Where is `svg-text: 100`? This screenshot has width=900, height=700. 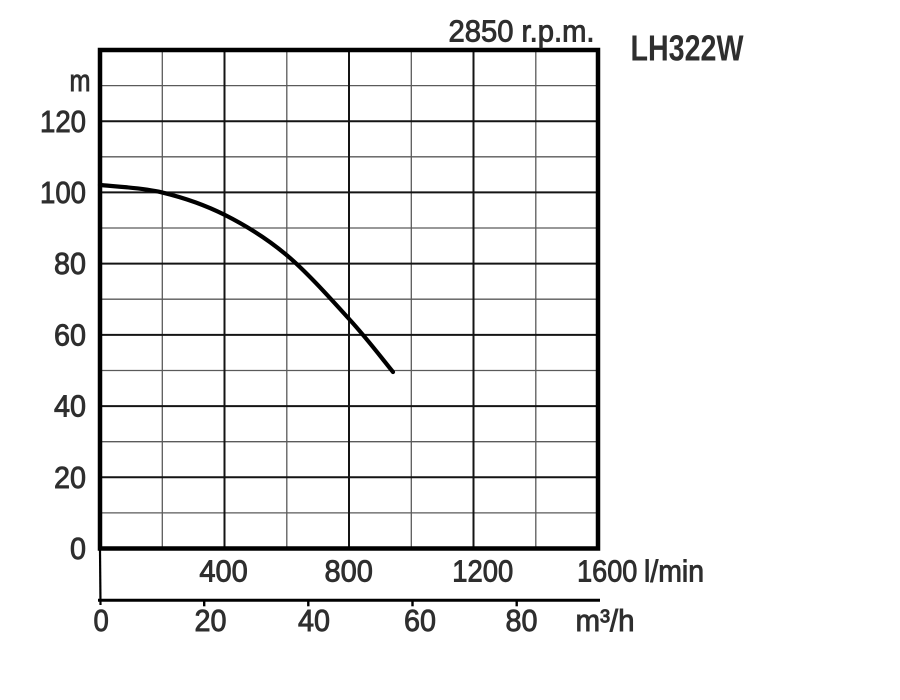 svg-text: 100 is located at coordinates (63, 192).